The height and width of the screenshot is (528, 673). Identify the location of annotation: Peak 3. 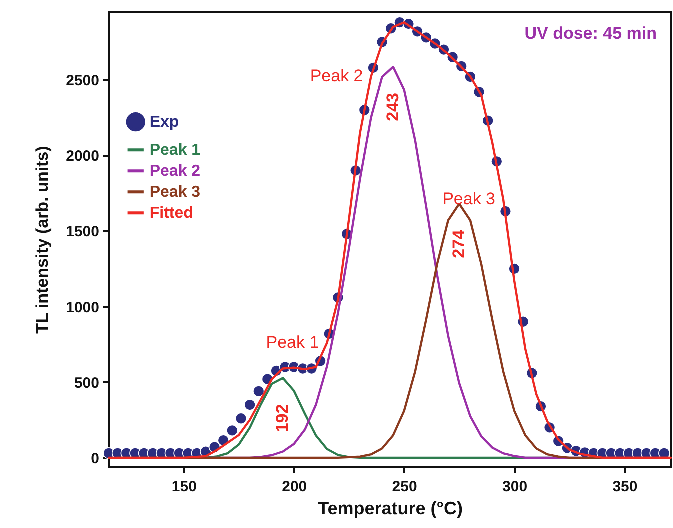
(469, 199).